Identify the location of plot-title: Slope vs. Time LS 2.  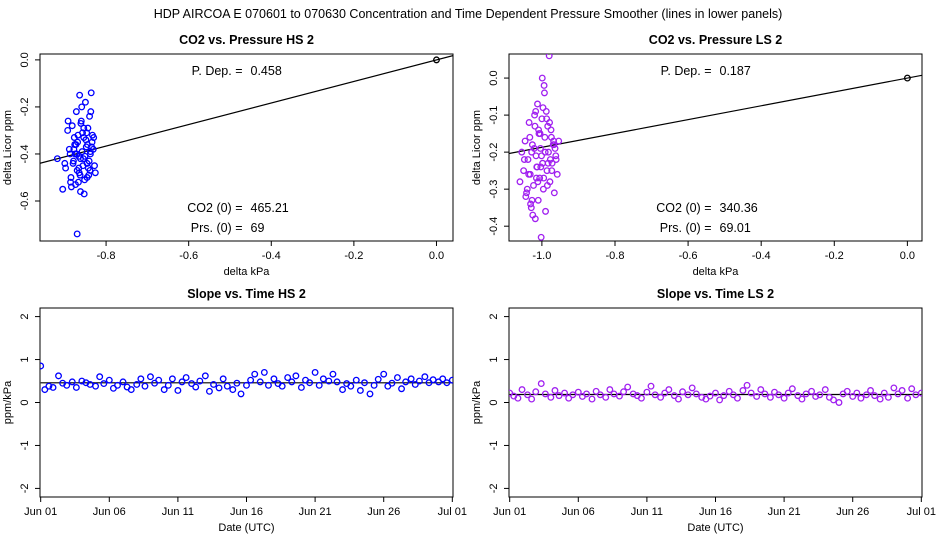
(715, 294).